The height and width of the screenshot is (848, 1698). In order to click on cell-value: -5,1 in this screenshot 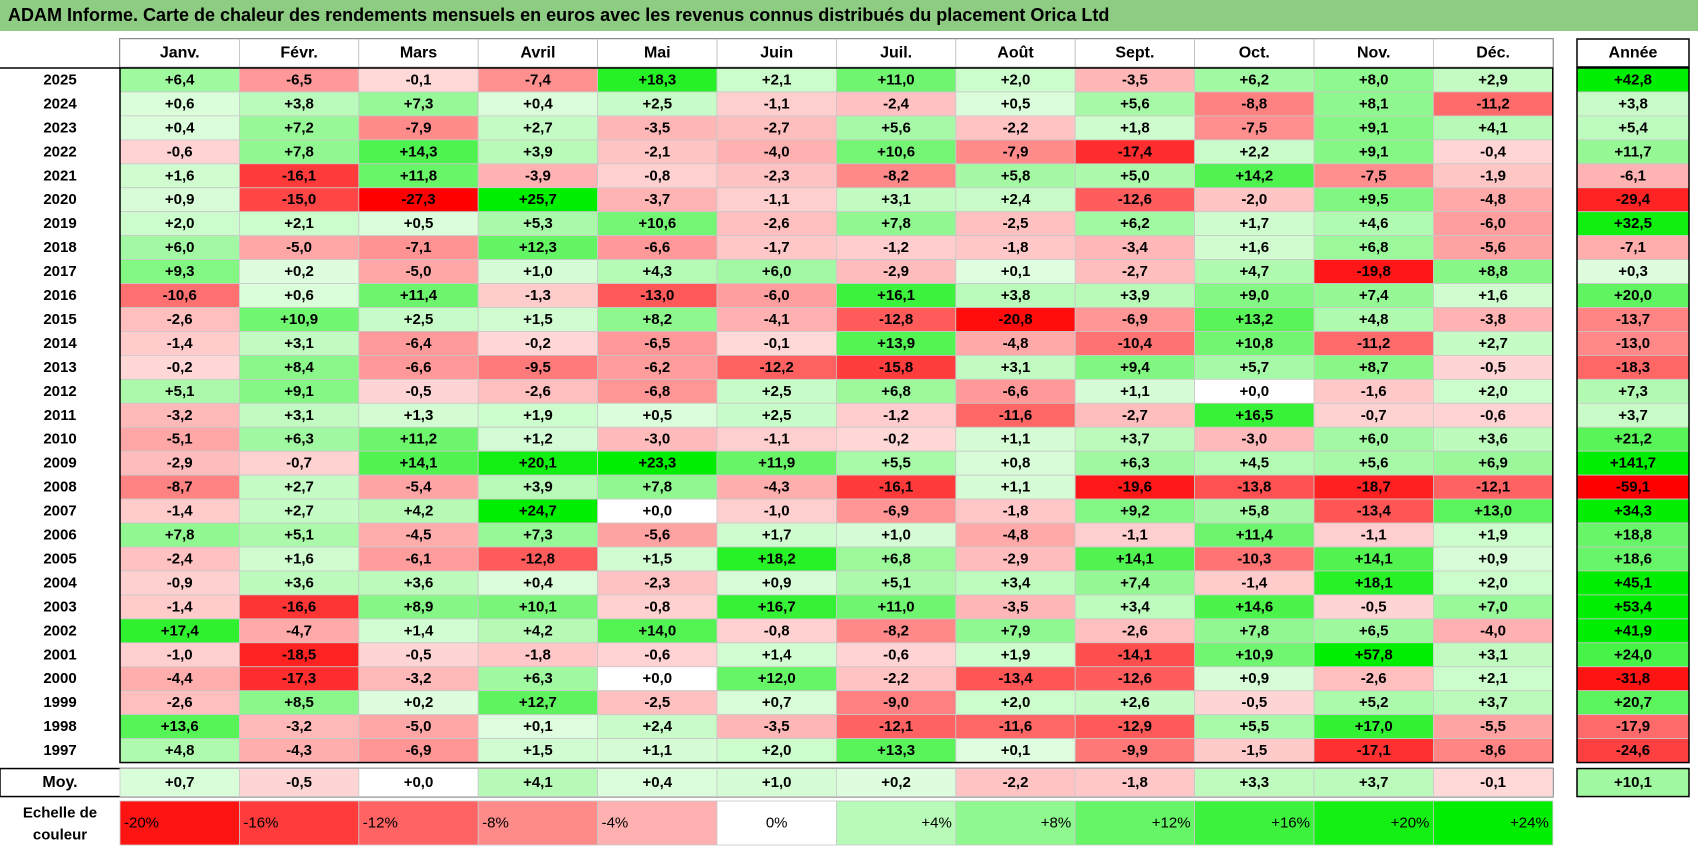, I will do `click(180, 439)`.